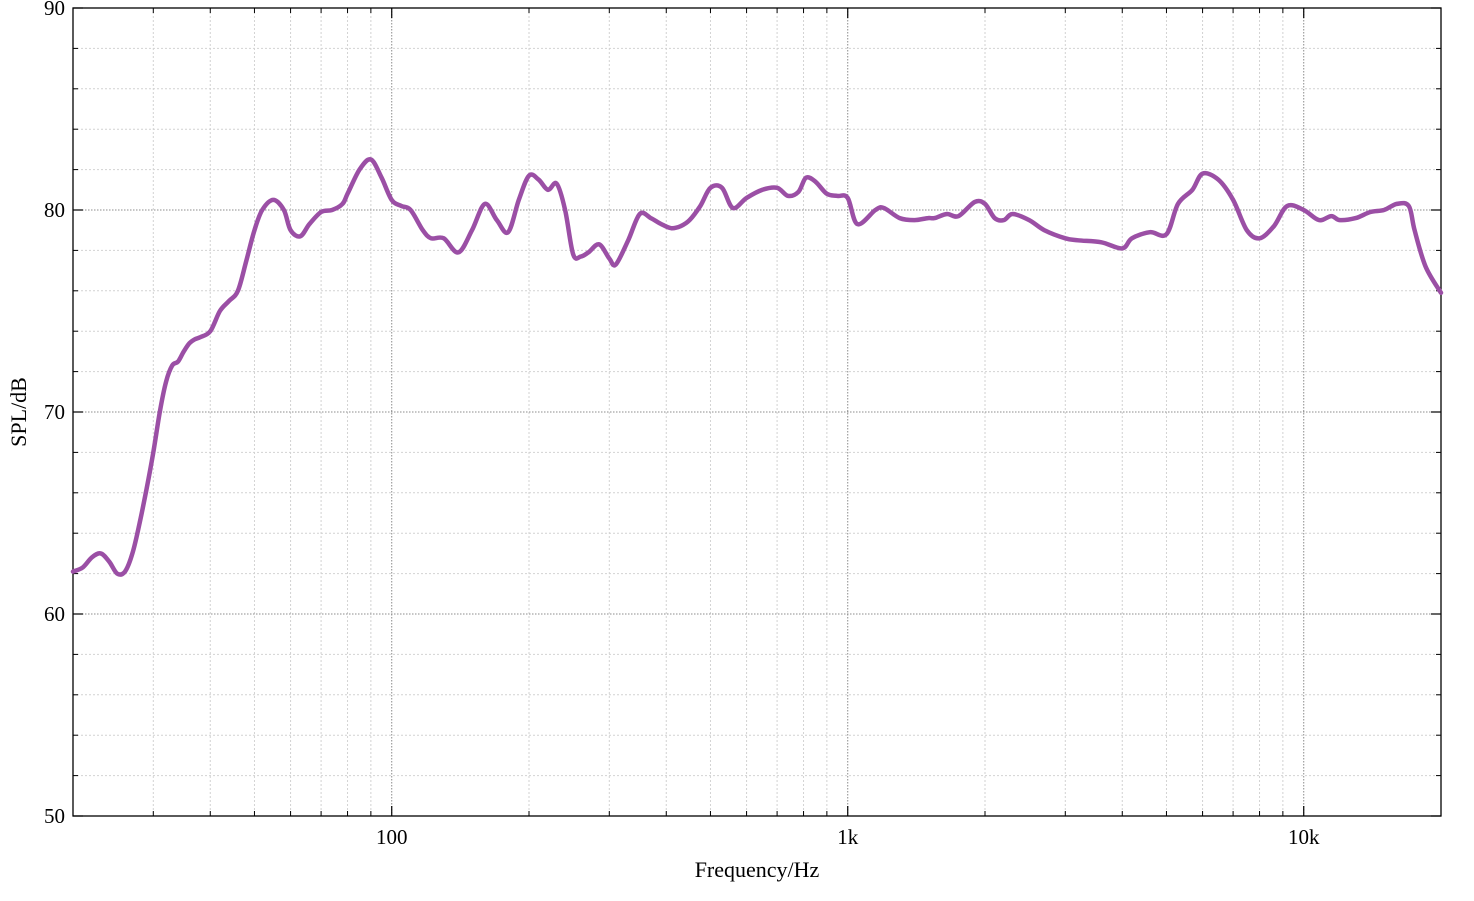 The image size is (1474, 901). What do you see at coordinates (757, 869) in the screenshot?
I see `x-axis-title: Frequency/Hz` at bounding box center [757, 869].